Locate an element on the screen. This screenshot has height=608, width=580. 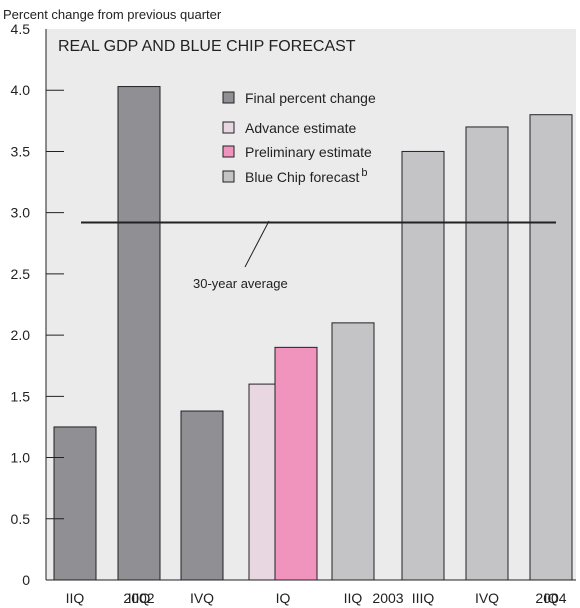
x-tick-label-0: IIQ is located at coordinates (75, 598).